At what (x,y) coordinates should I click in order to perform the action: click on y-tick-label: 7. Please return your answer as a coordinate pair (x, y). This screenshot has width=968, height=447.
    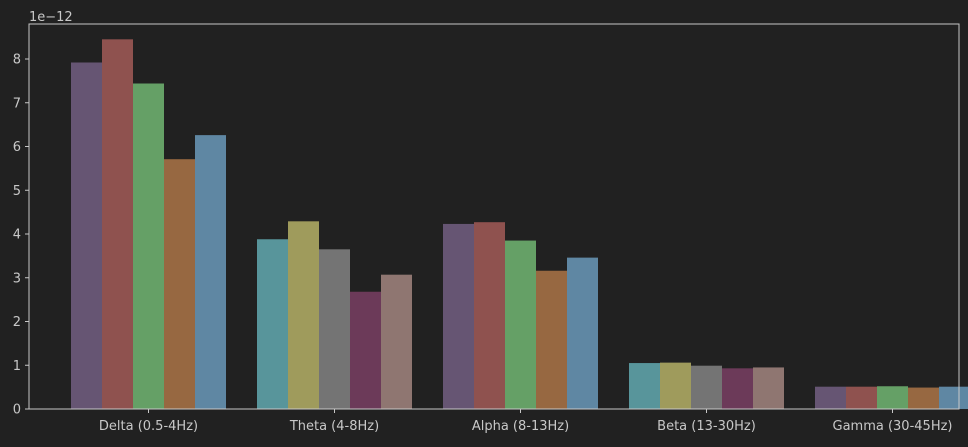
    Looking at the image, I should click on (17, 103).